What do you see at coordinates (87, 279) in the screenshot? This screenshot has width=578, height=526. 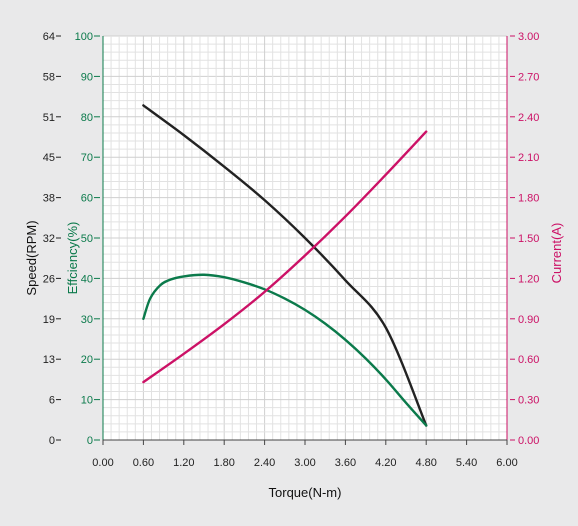 I see `efficiency-tick-label: 40` at bounding box center [87, 279].